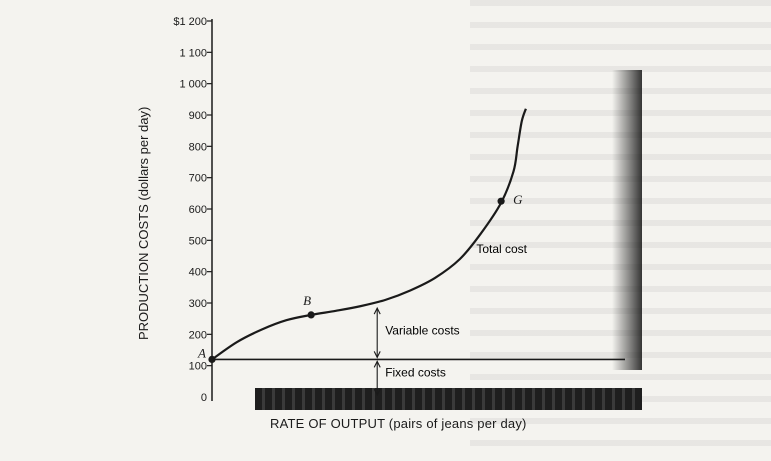  What do you see at coordinates (198, 273) in the screenshot?
I see `y-tick-label: 400` at bounding box center [198, 273].